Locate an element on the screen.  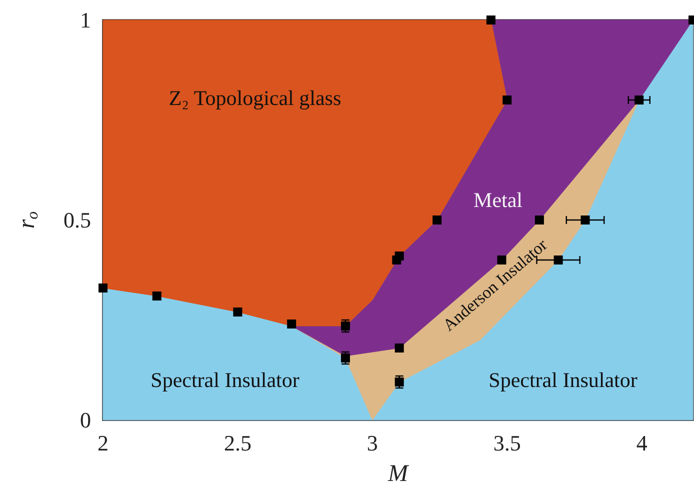
x-tick-label: 4 is located at coordinates (642, 443).